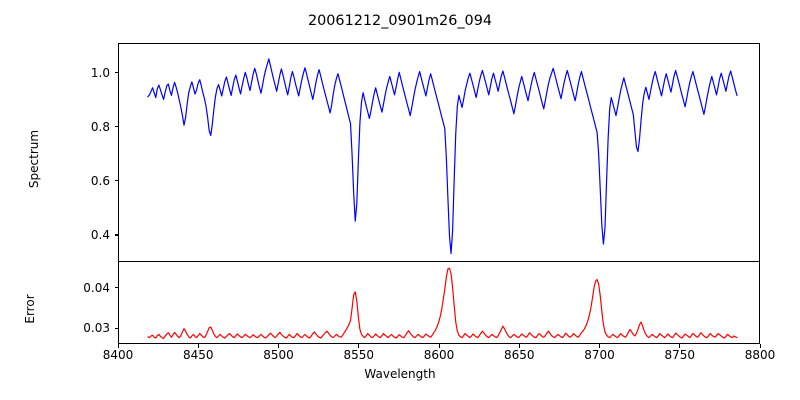 The height and width of the screenshot is (400, 800). Describe the element at coordinates (439, 355) in the screenshot. I see `x-ticklabel: 8600` at that location.